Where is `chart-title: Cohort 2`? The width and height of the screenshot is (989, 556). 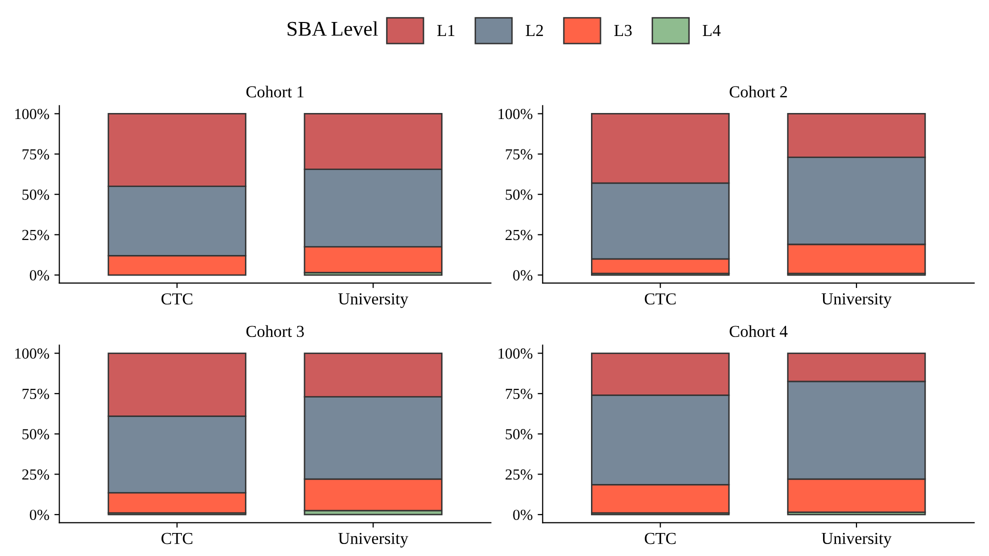 chart-title: Cohort 2 is located at coordinates (758, 92).